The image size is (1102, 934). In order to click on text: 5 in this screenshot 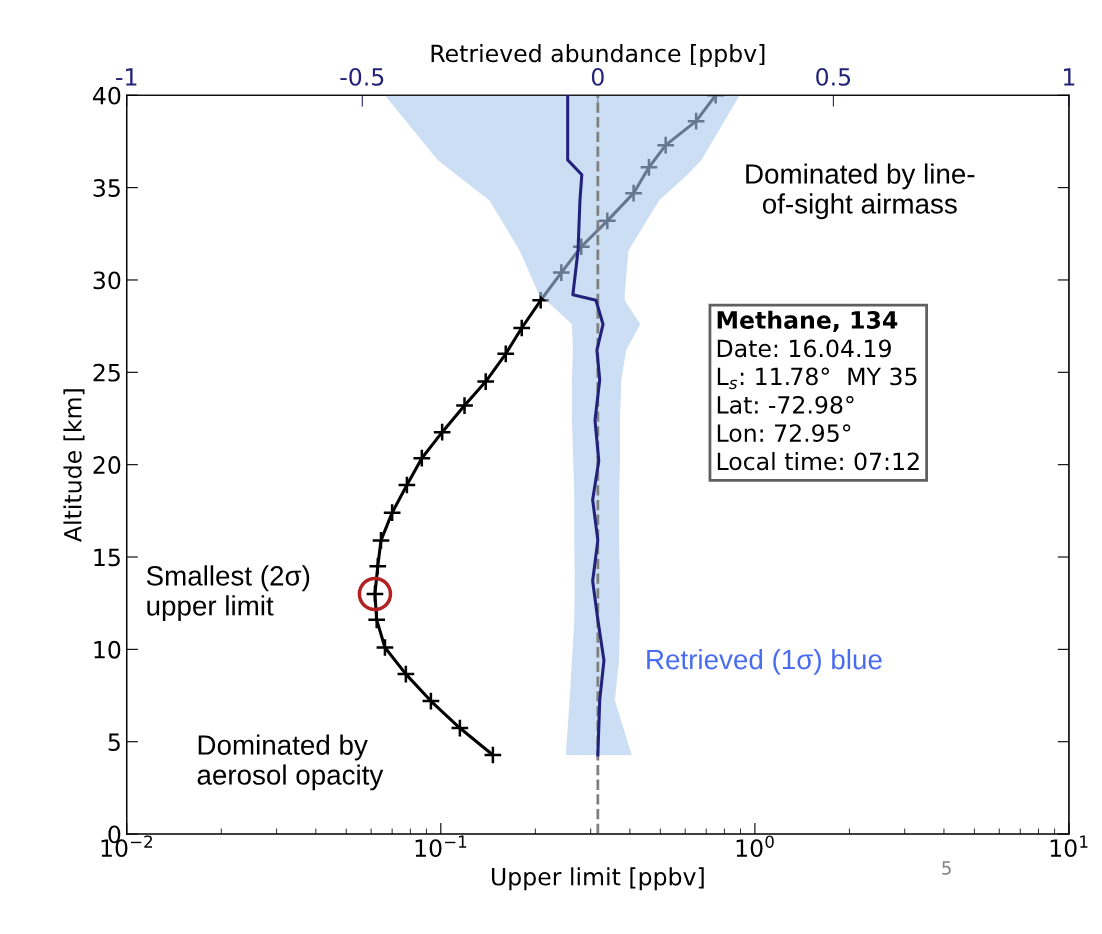, I will do `click(946, 868)`.